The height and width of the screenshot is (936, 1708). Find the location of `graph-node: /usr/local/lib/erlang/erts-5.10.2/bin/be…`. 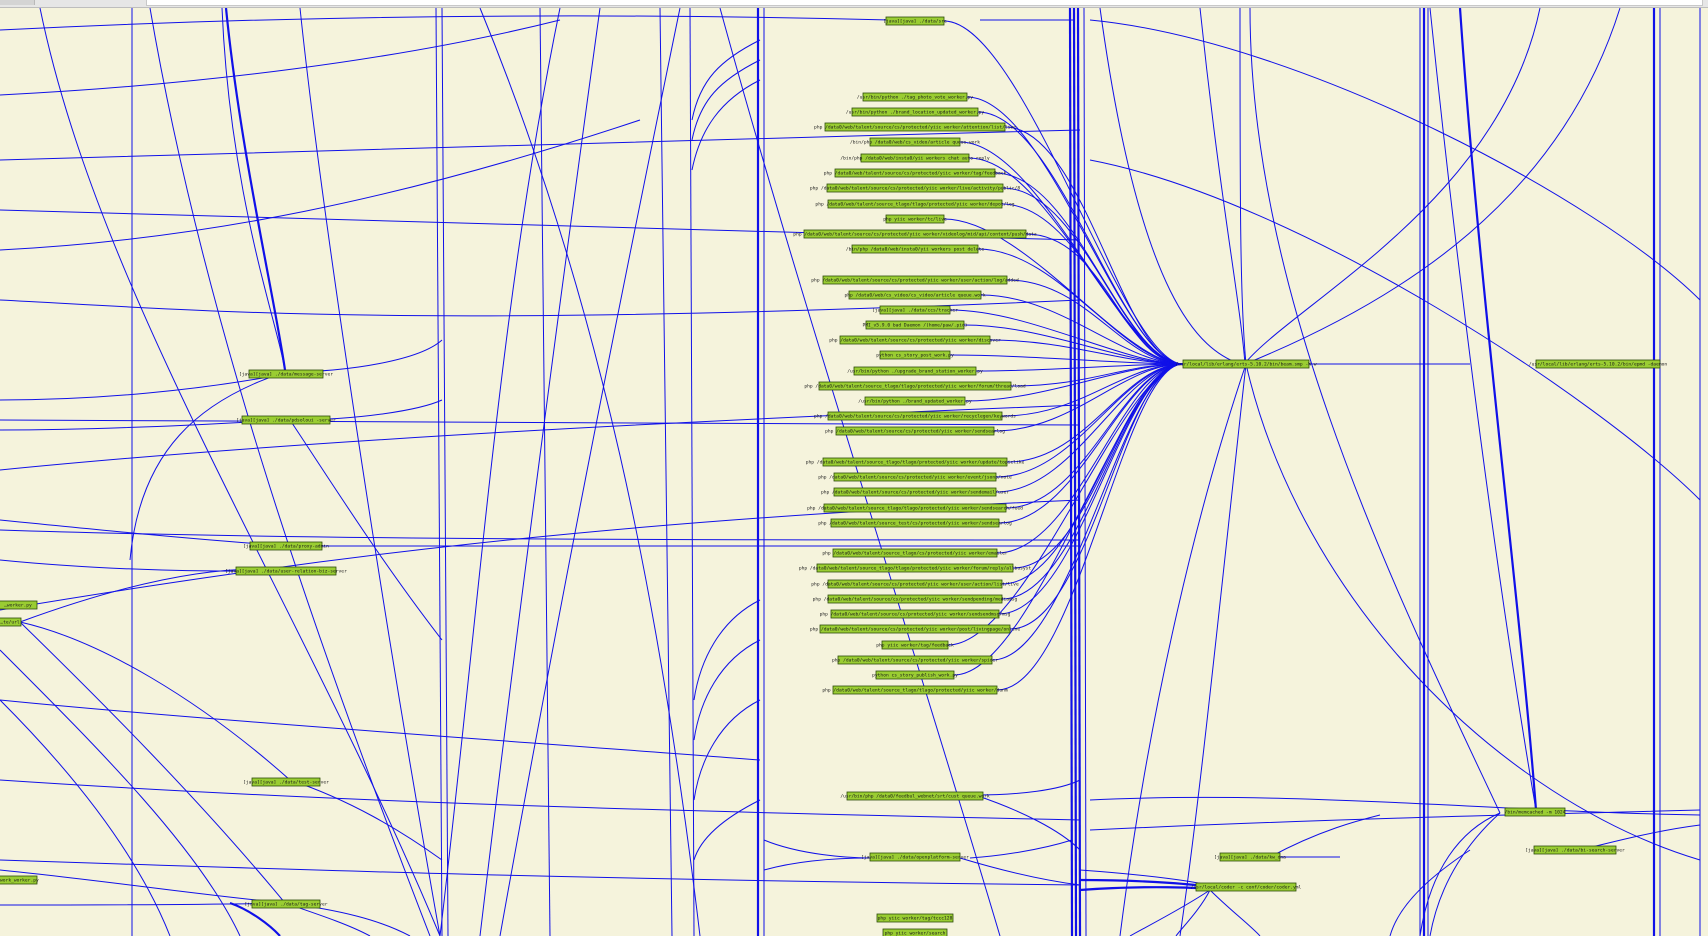

graph-node: /usr/local/lib/erlang/erts-5.10.2/bin/be… is located at coordinates (1246, 364).